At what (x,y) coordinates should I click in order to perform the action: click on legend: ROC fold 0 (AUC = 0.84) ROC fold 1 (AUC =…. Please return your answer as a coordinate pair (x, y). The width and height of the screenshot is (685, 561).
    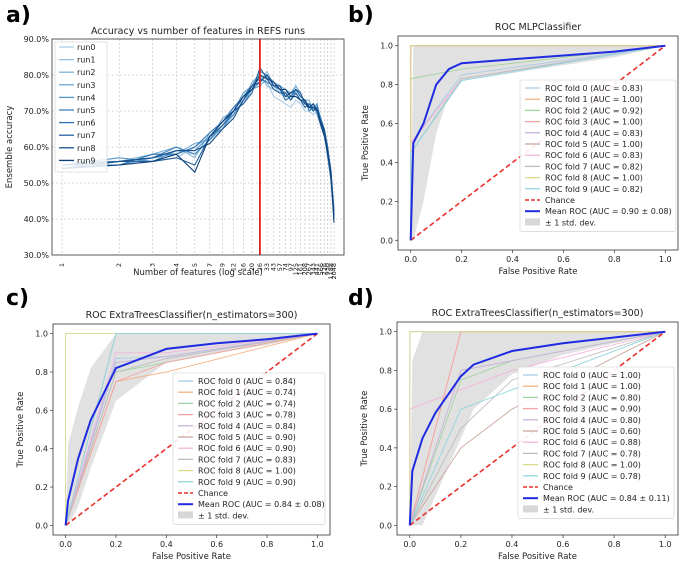
    Looking at the image, I should click on (249, 448).